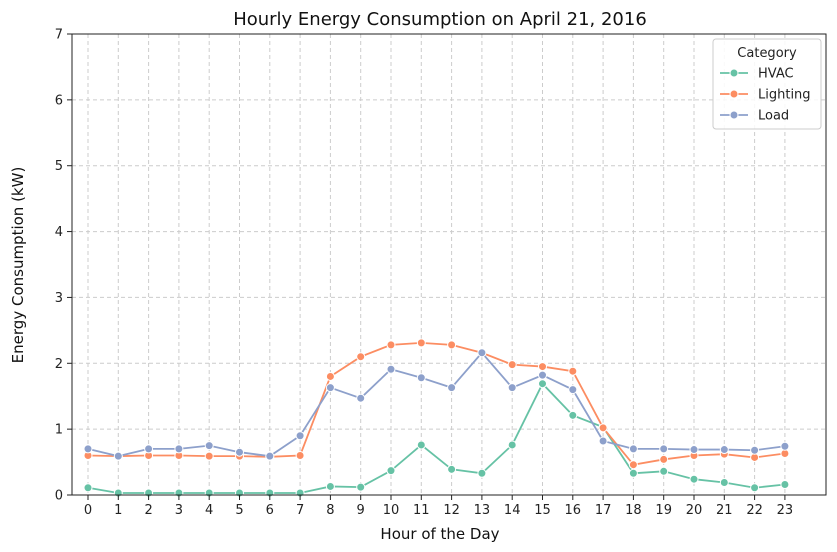 This screenshot has width=837, height=552. Describe the element at coordinates (59, 298) in the screenshot. I see `y-tick-label: 3` at that location.